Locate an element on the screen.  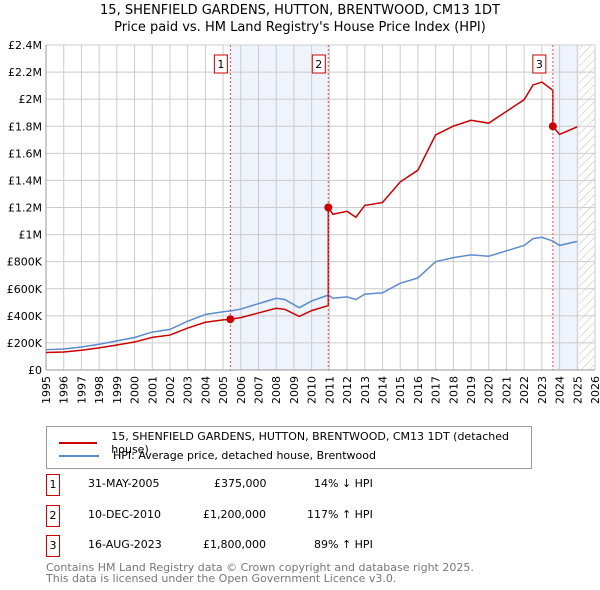
y-tick-label: £600K is located at coordinates (25, 289).